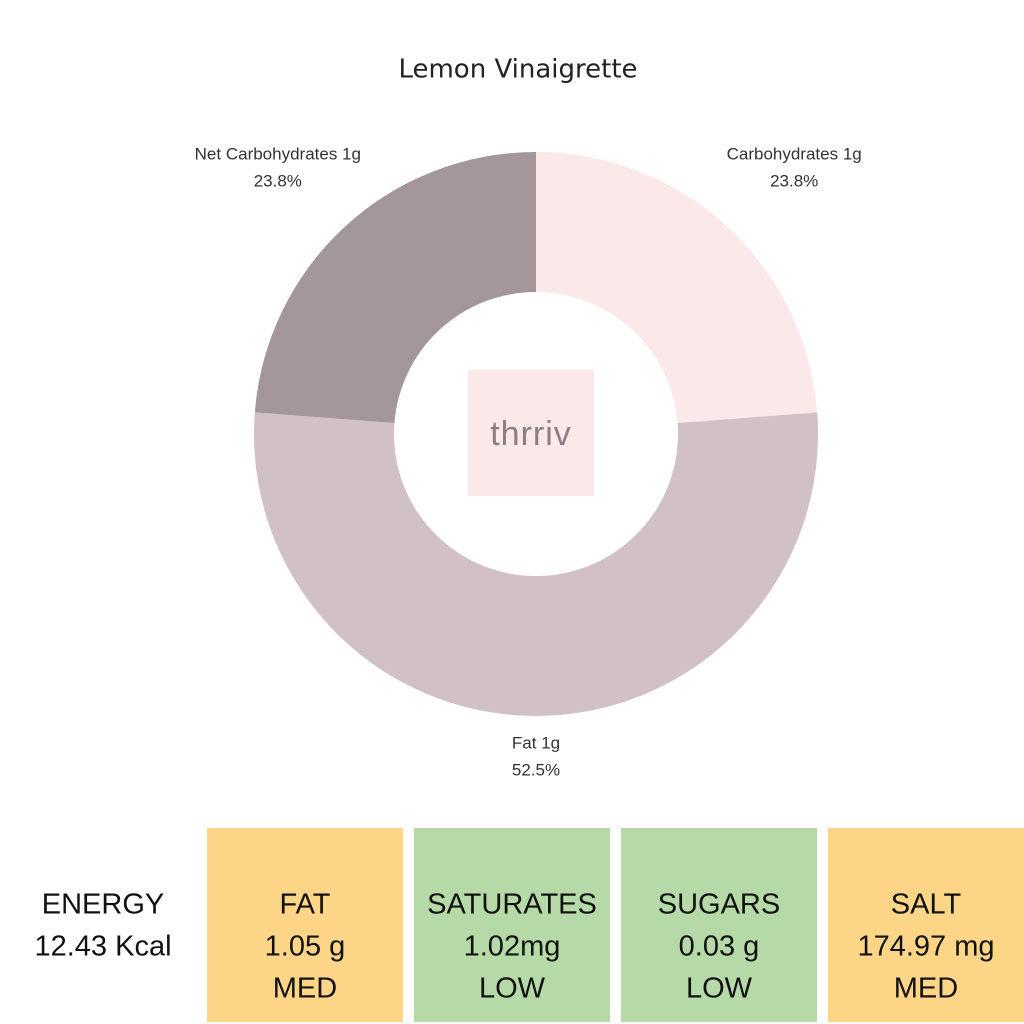 Image resolution: width=1024 pixels, height=1024 pixels. Describe the element at coordinates (536, 769) in the screenshot. I see `slice-value: 52.5%` at that location.